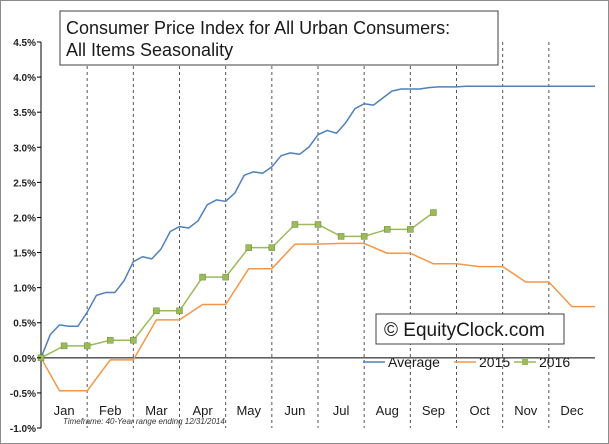  What do you see at coordinates (494, 362) in the screenshot?
I see `legend-label-2015: 2015` at bounding box center [494, 362].